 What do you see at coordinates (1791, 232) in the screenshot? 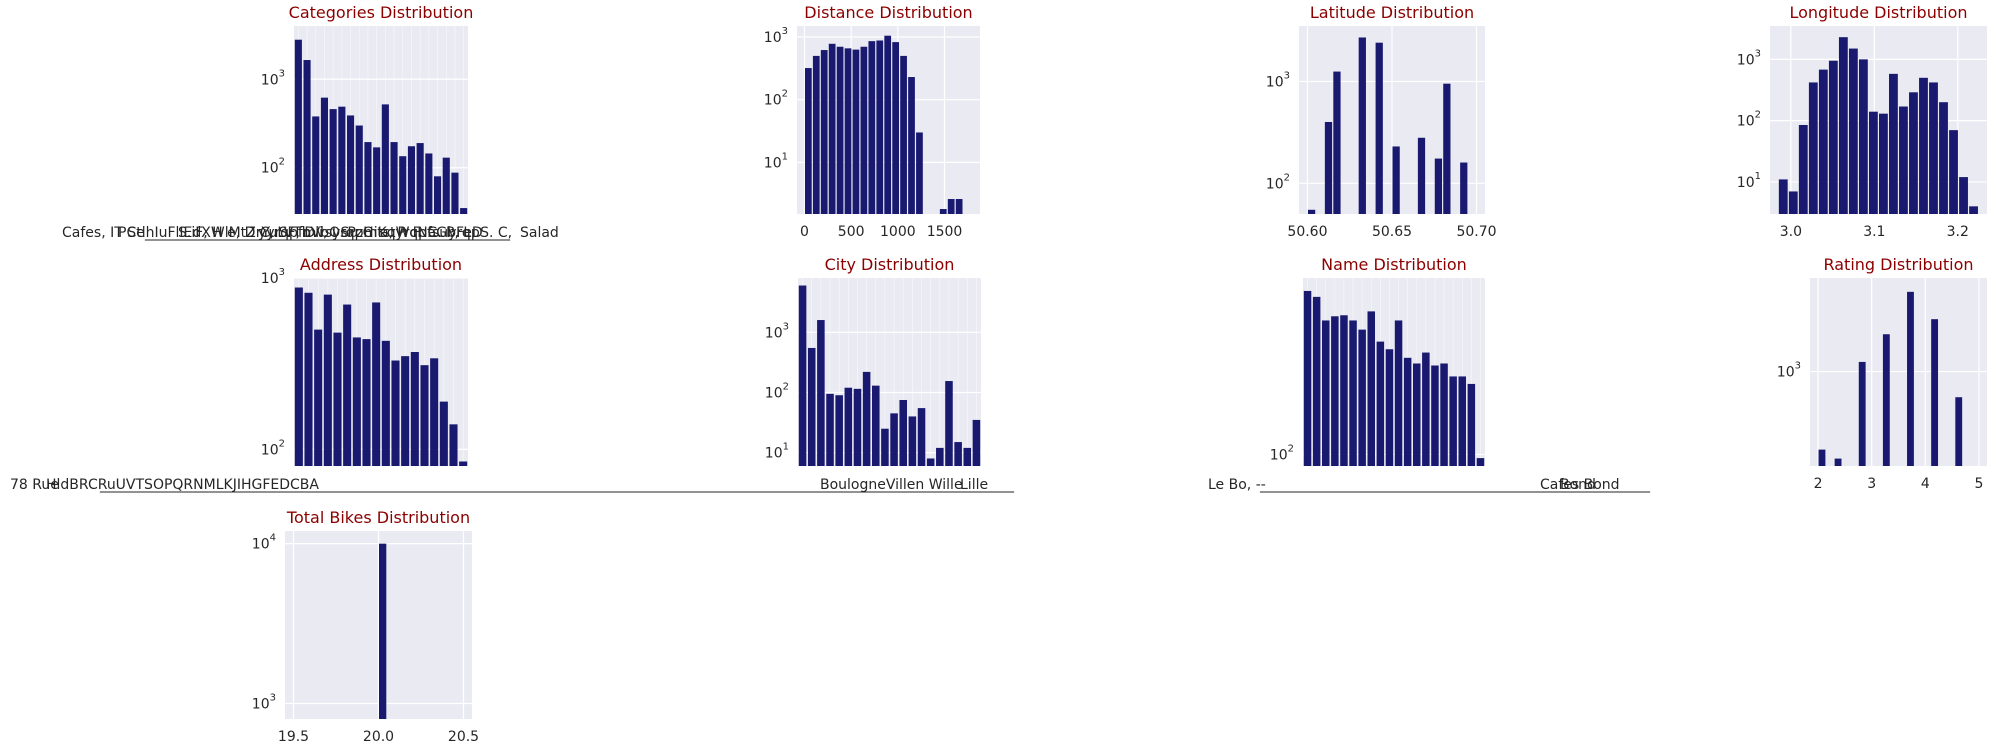
I see `x-tick-label: 3.0` at bounding box center [1791, 232].